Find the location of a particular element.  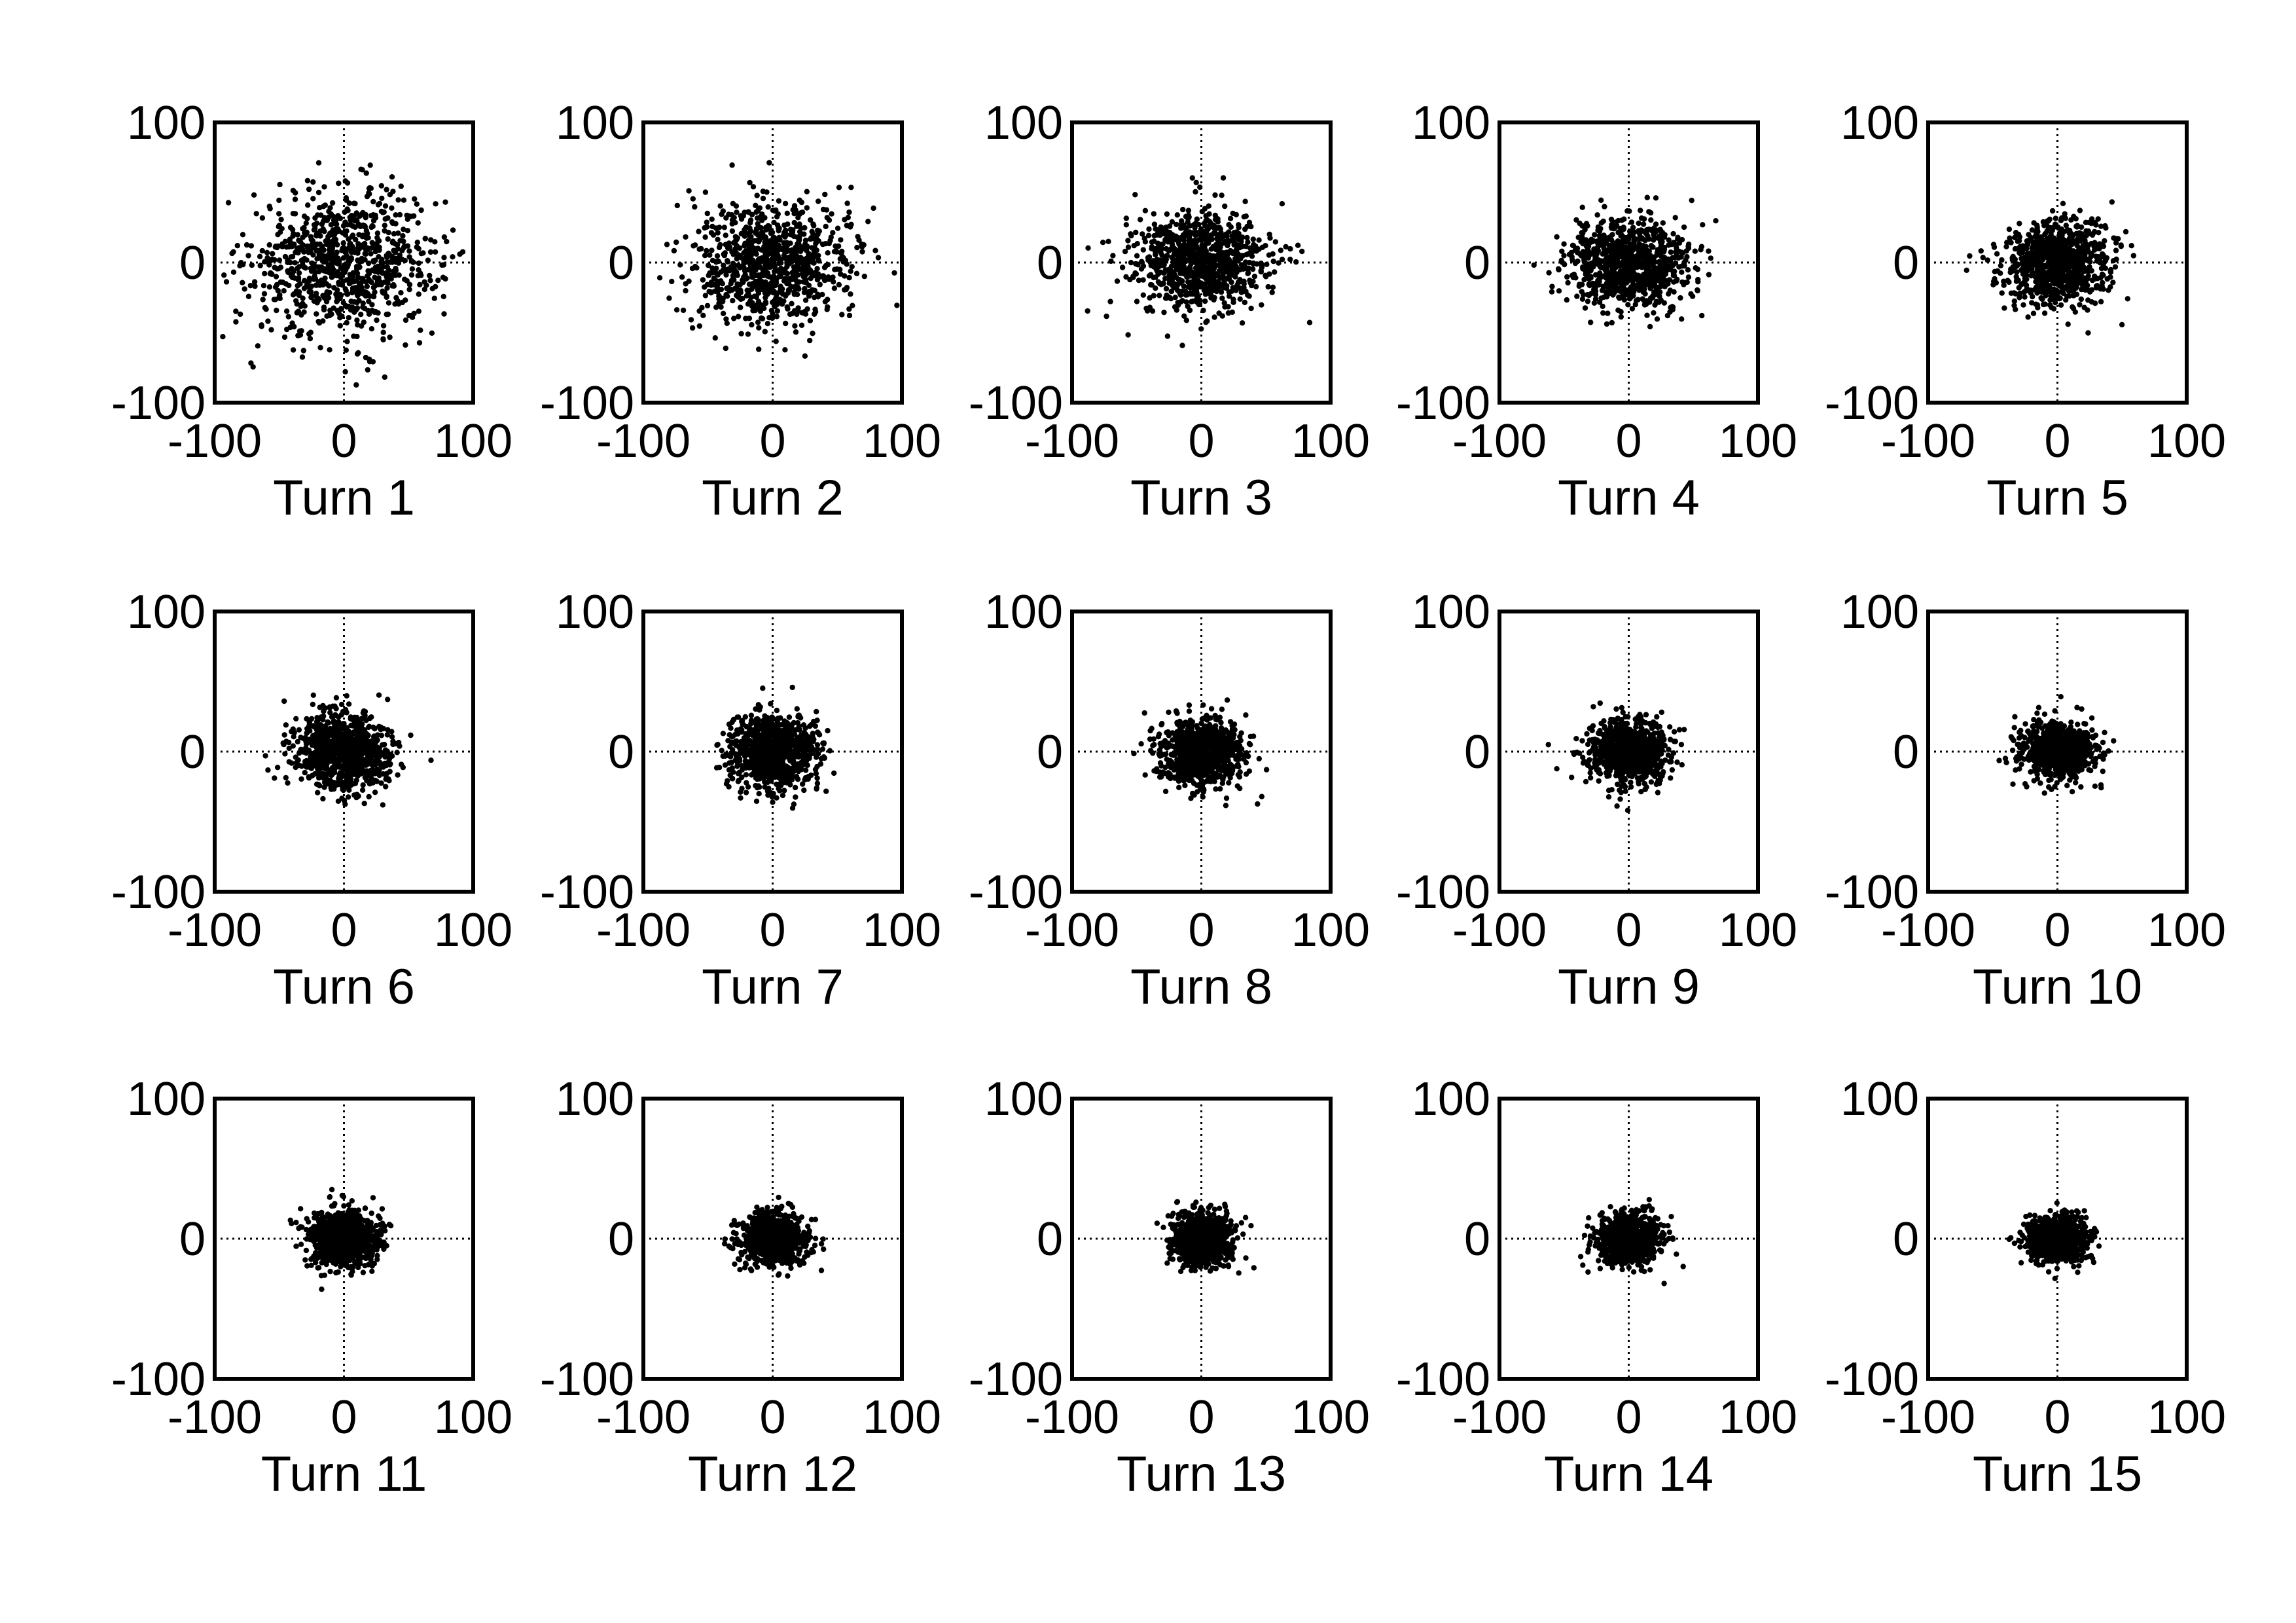

x-tick-label: -100 is located at coordinates (1499, 441).